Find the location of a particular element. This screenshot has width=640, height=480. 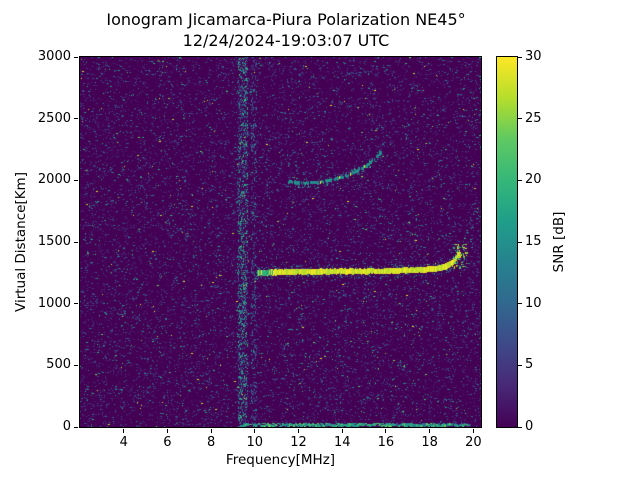

colorbar-label: SNR [dB] is located at coordinates (559, 242).